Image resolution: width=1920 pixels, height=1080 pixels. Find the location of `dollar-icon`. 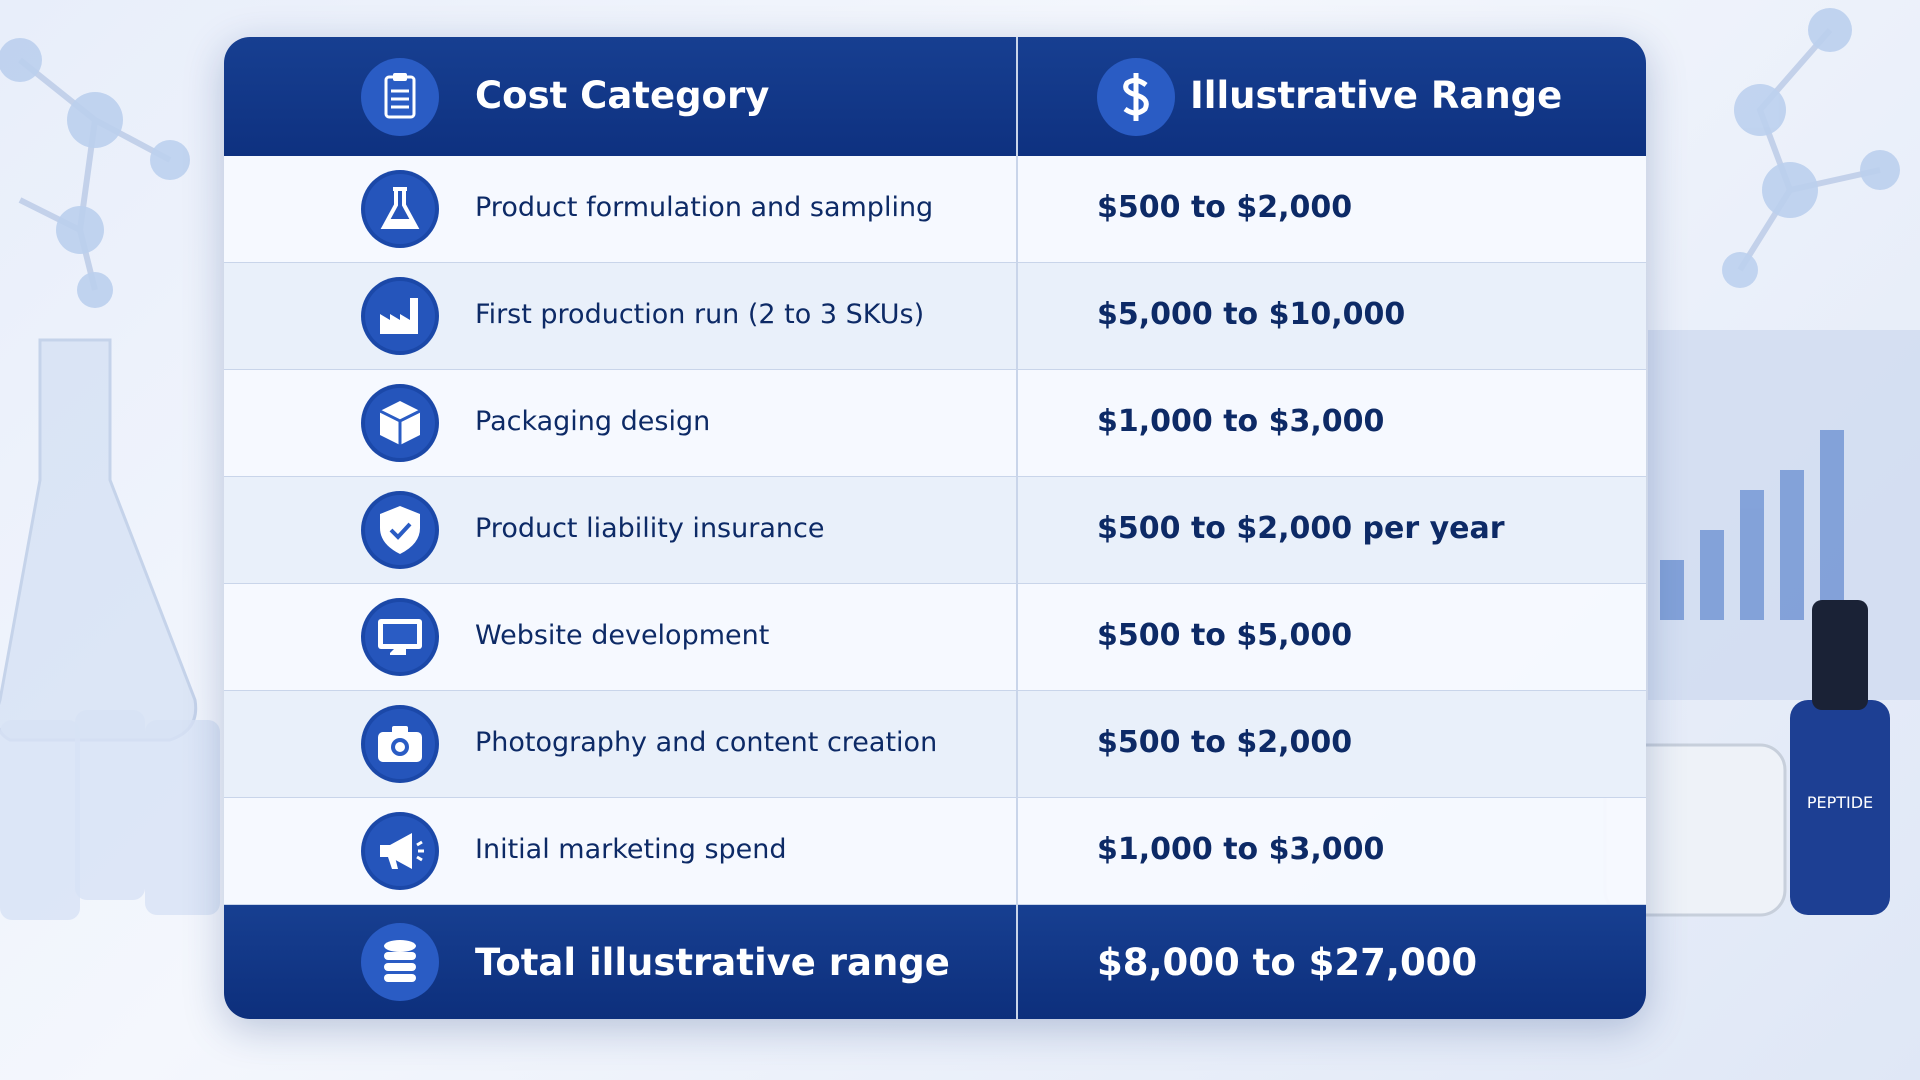

dollar-icon is located at coordinates (1136, 97).